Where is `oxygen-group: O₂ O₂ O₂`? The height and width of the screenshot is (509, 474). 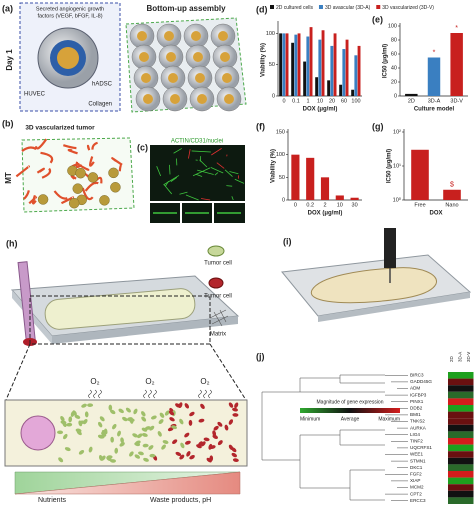 oxygen-group: O₂ O₂ O₂ is located at coordinates (150, 388).